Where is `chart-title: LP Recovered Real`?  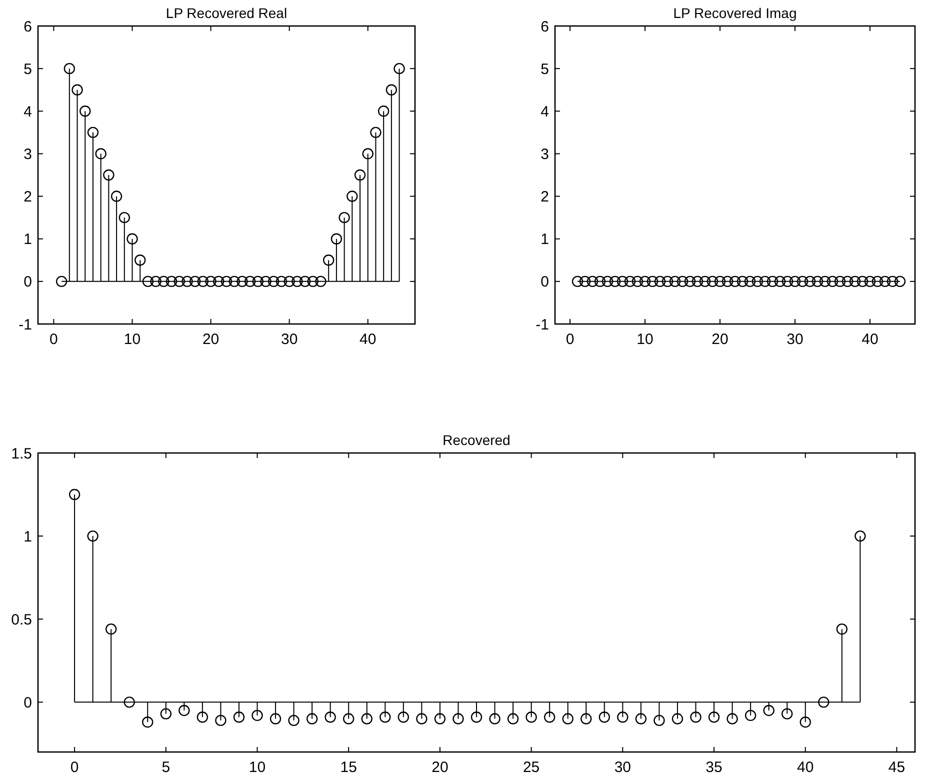 chart-title: LP Recovered Real is located at coordinates (227, 13).